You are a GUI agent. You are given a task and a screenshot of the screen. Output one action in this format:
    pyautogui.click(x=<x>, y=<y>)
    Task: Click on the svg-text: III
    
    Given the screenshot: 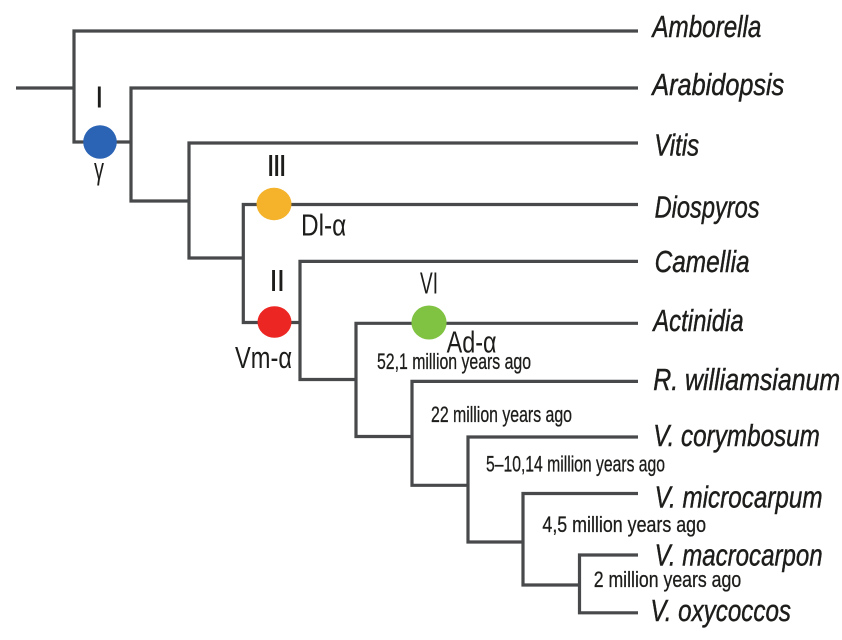 What is the action you would take?
    pyautogui.click(x=275, y=165)
    